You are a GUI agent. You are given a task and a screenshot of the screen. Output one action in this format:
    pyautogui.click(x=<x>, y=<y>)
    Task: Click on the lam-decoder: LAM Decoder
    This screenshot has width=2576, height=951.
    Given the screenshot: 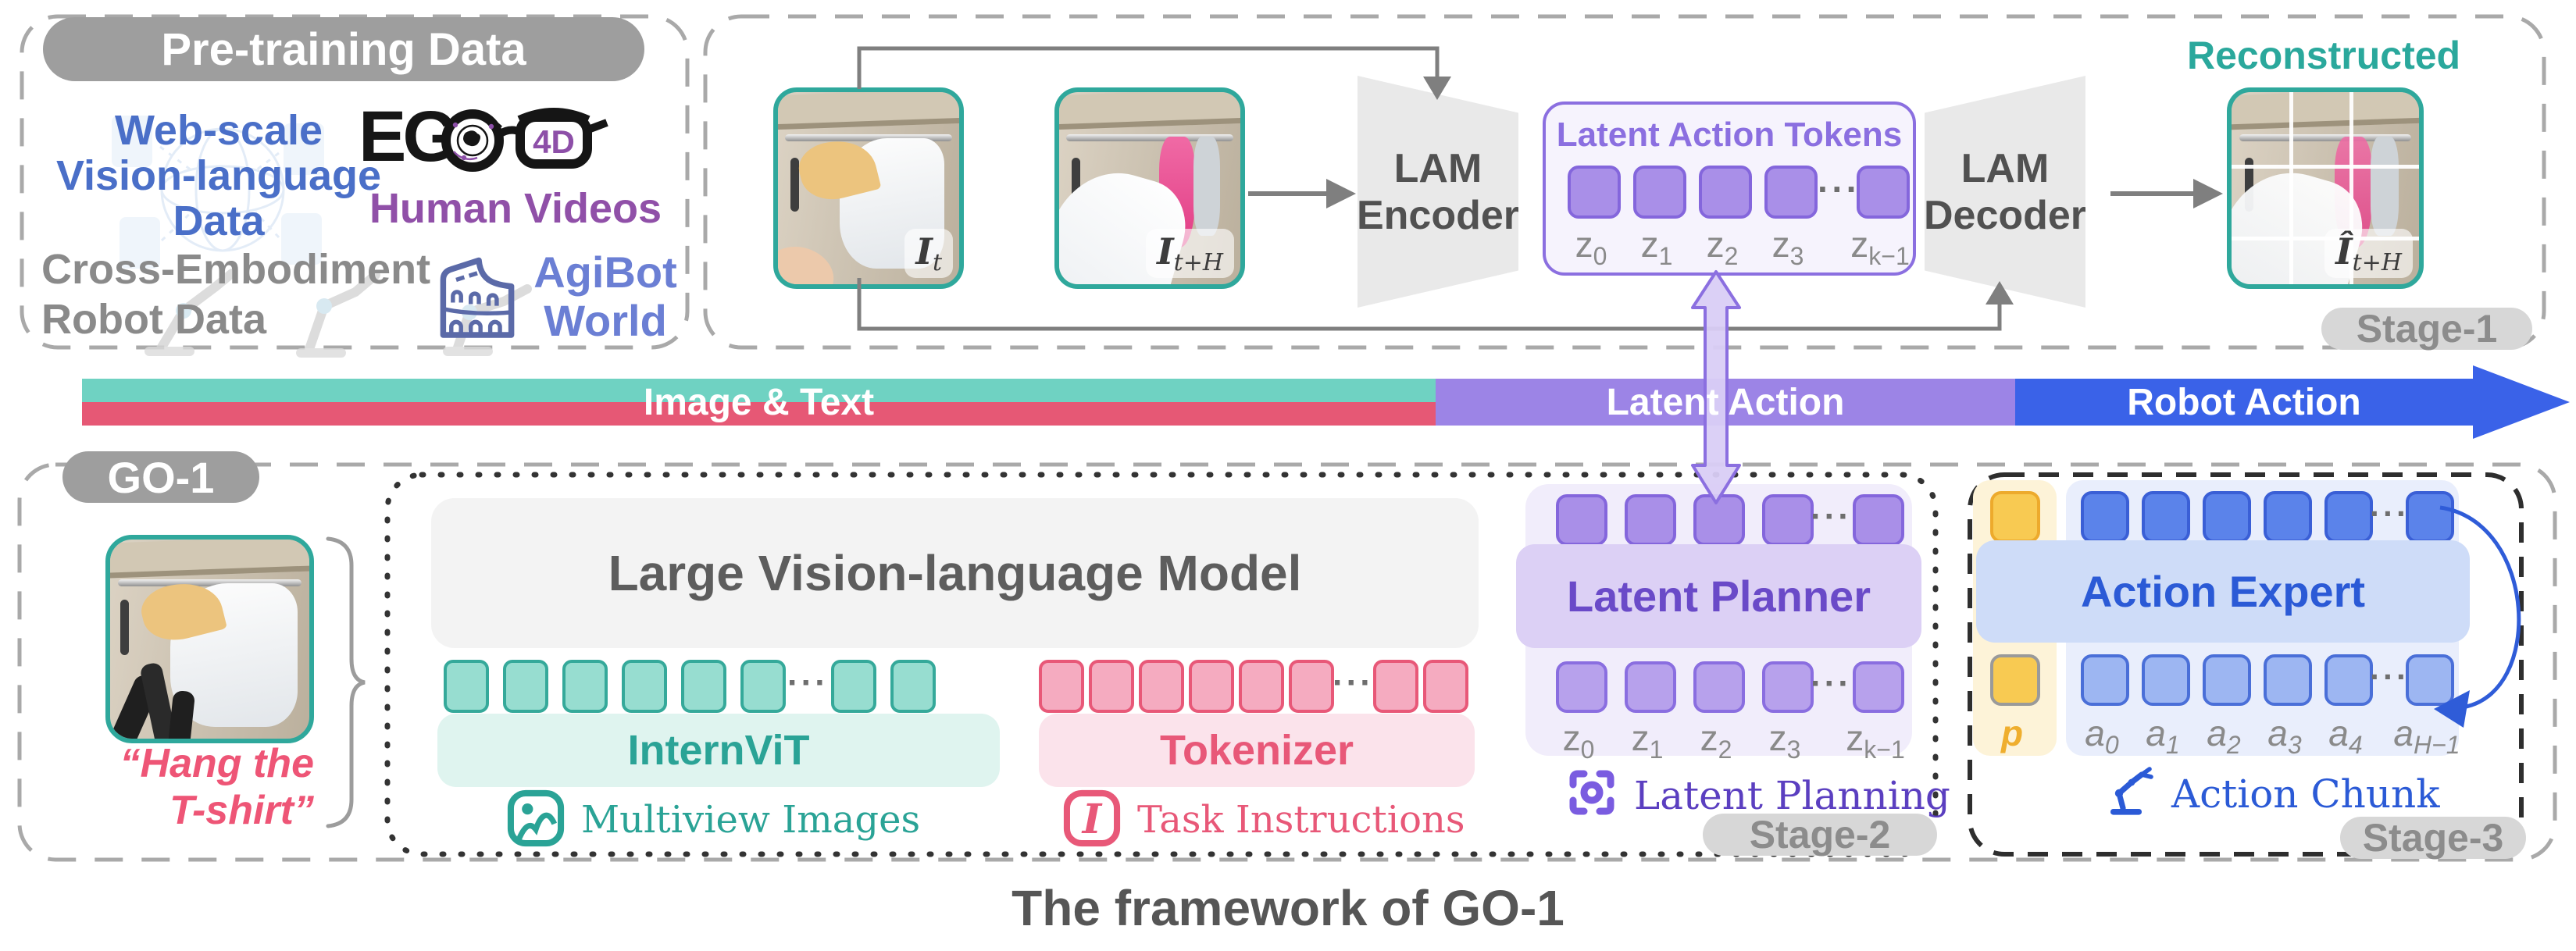 What is the action you would take?
    pyautogui.click(x=2005, y=192)
    